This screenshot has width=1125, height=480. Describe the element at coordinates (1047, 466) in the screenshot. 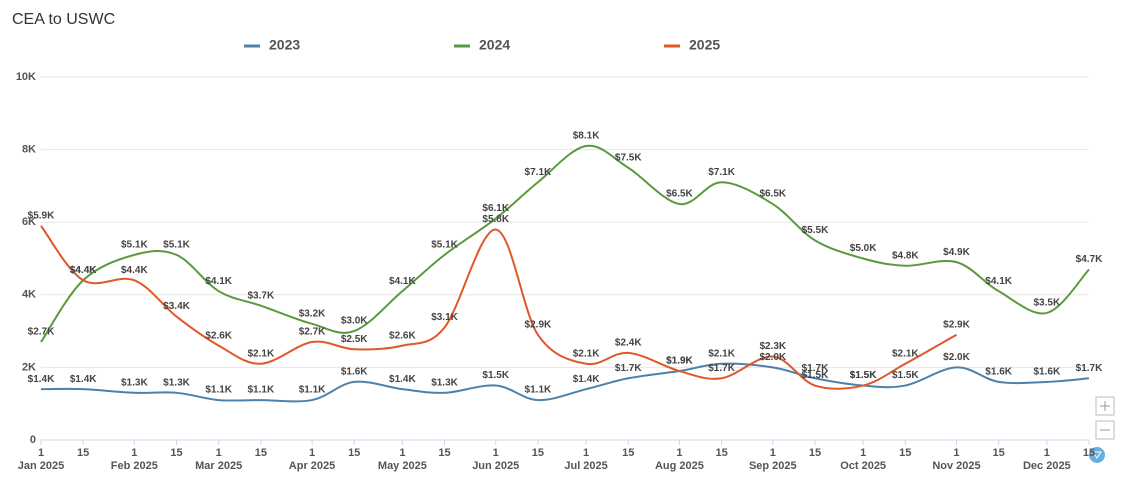

I see `x-month-label: Dec 2025` at that location.